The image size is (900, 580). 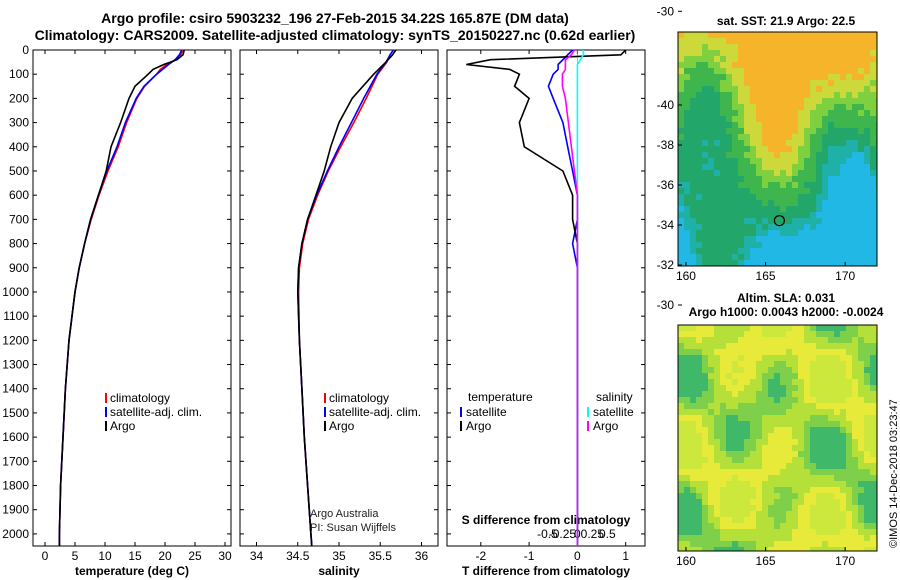 I want to click on series-line-s-satellite, so click(x=580, y=298).